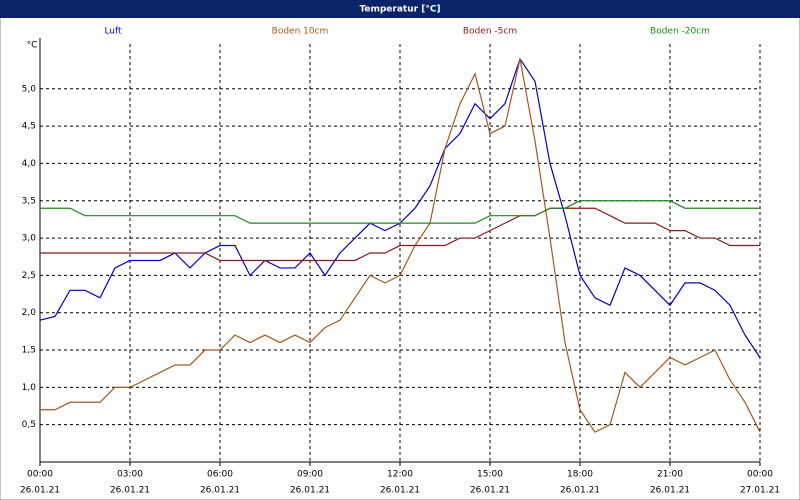 This screenshot has width=800, height=500. What do you see at coordinates (29, 351) in the screenshot?
I see `y-tick-label: 1,5` at bounding box center [29, 351].